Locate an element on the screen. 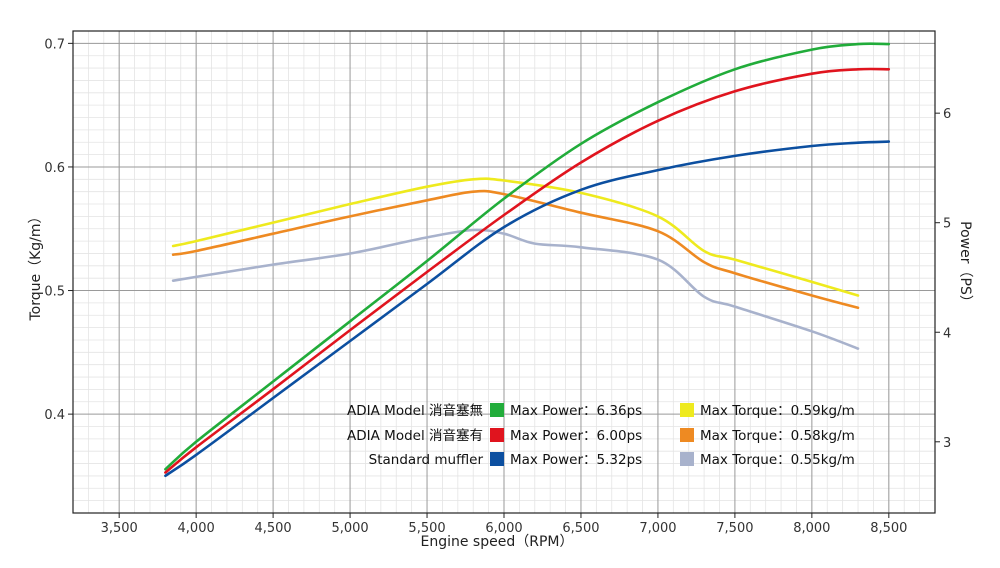 The image size is (1000, 568). right-tick-label: 4 is located at coordinates (947, 333).